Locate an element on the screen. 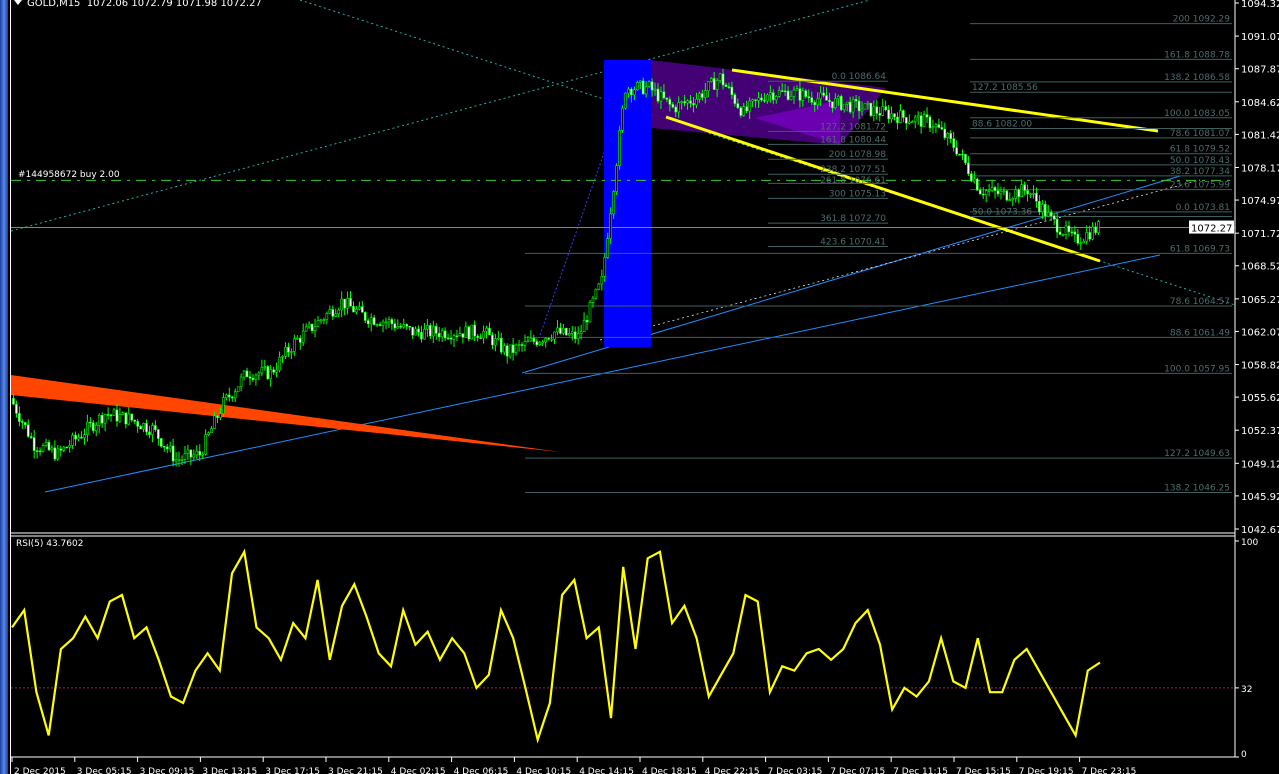 This screenshot has height=774, width=1279. fib-label: 127.2 1081.72 is located at coordinates (853, 127).